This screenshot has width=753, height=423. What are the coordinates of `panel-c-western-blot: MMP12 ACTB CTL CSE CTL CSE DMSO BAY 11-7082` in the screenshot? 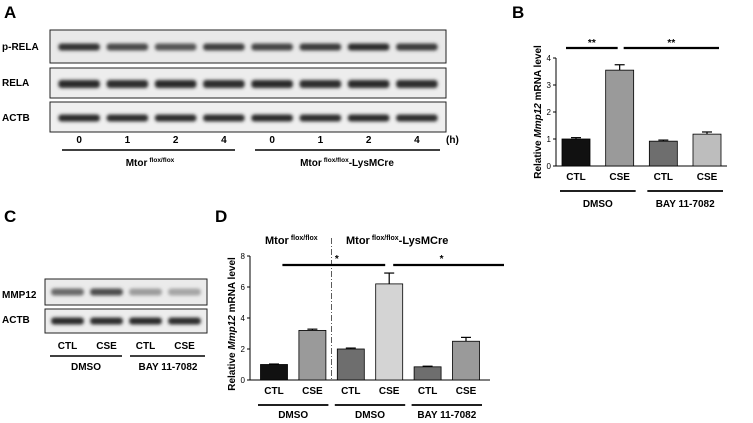 It's located at (105, 325).